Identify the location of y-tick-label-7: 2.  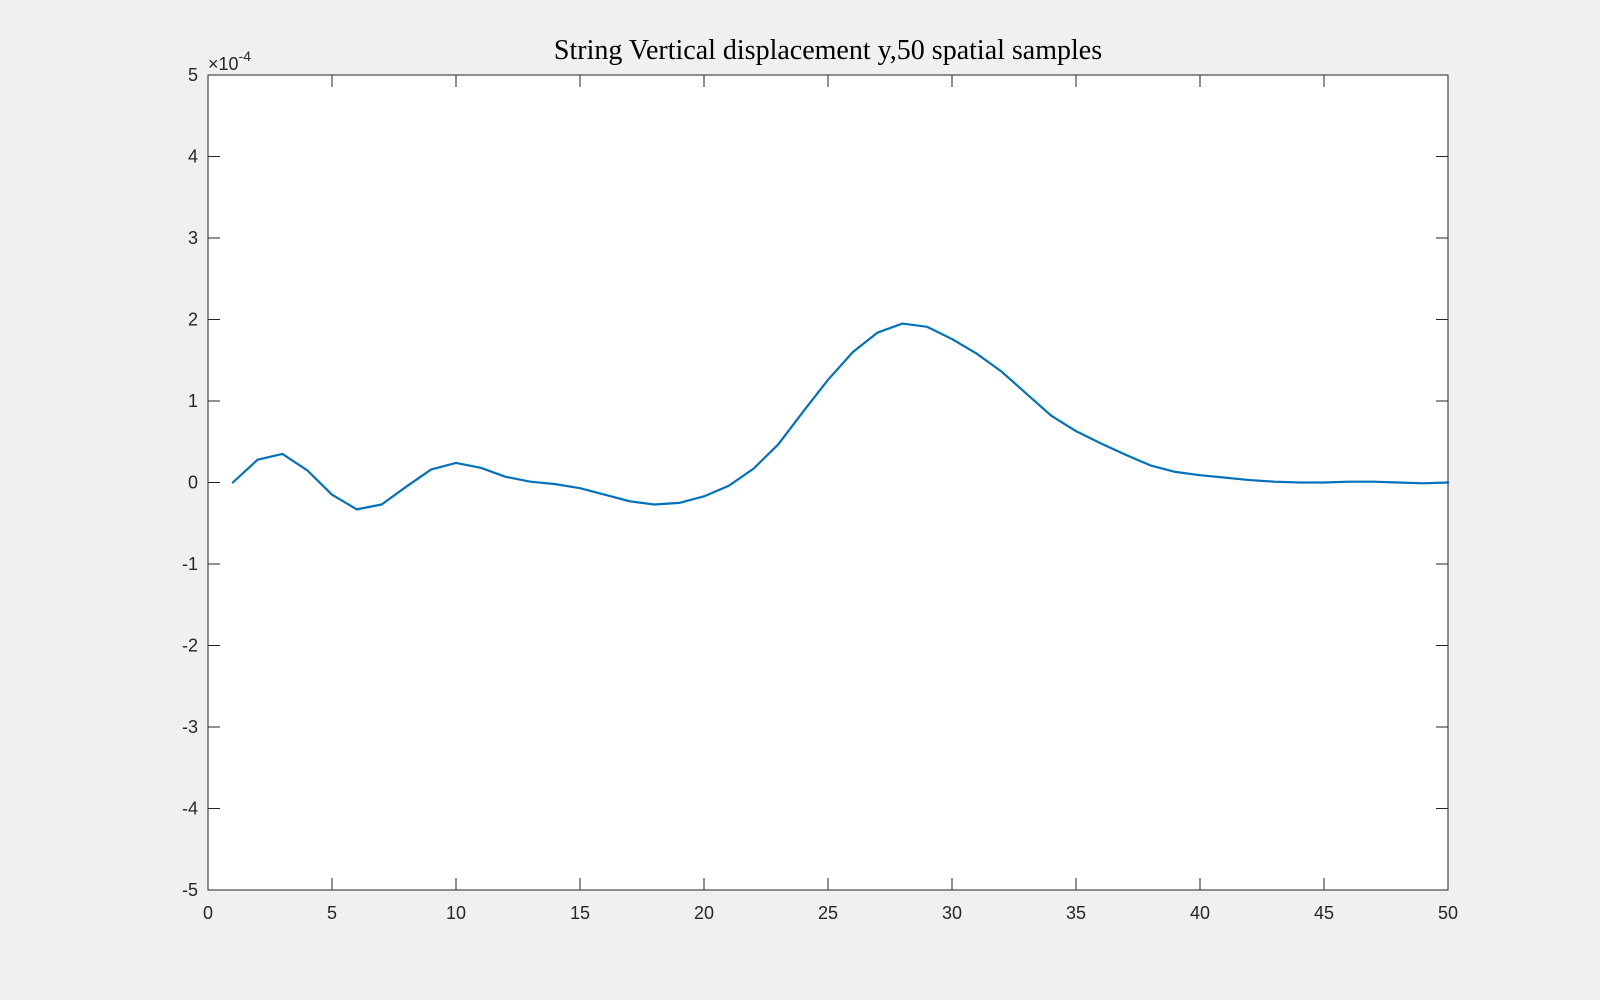
(193, 320).